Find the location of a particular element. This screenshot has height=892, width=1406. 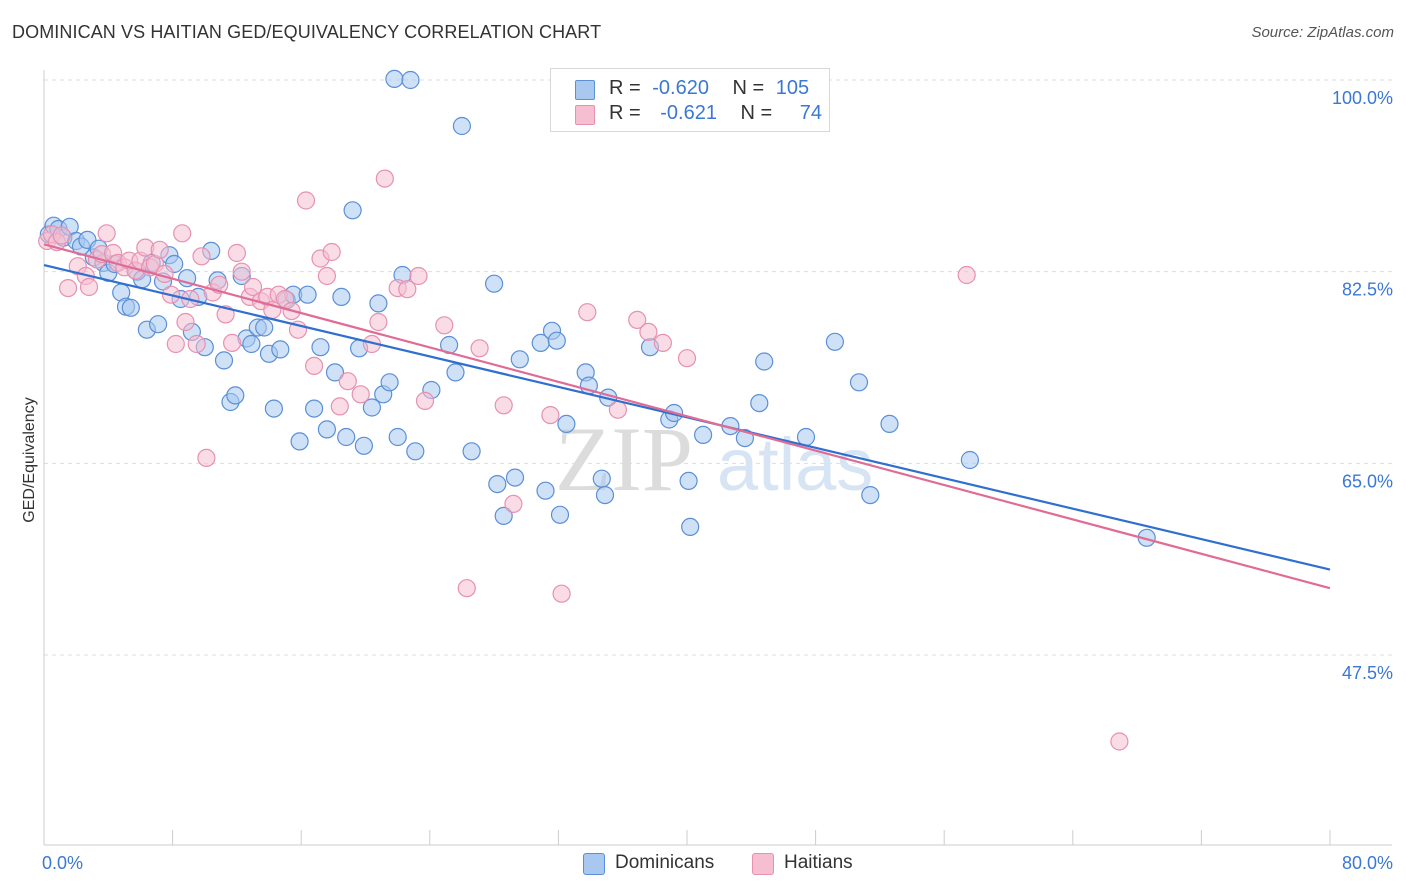

watermark: ZIP atlas is located at coordinates (714, 459).